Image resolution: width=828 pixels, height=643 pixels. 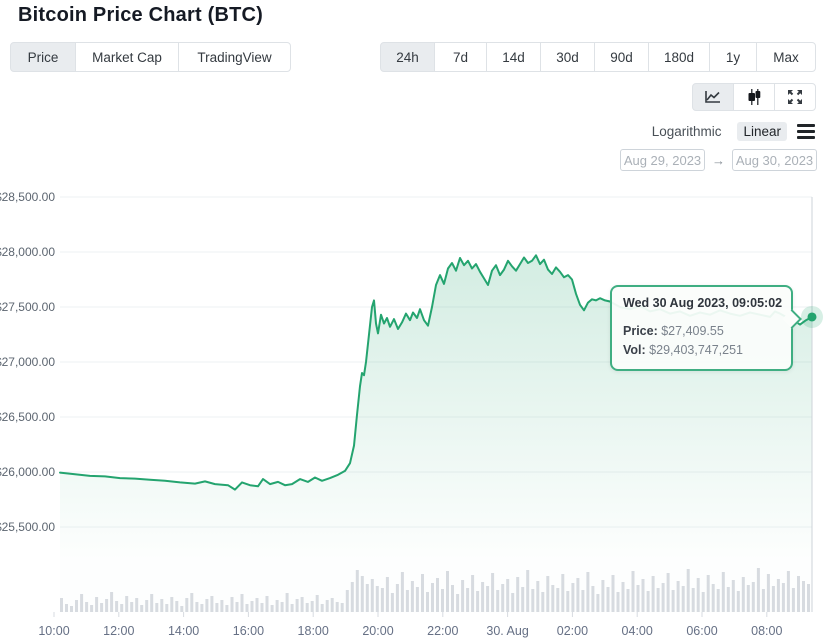 I want to click on view-toggle-group: Price Market Cap TradingView, so click(x=150, y=57).